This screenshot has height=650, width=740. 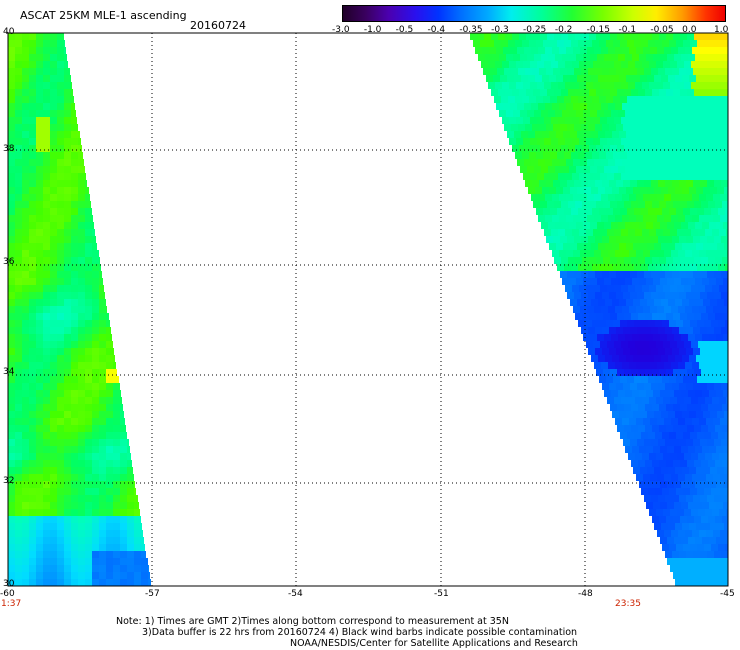 I want to click on product-title: ASCAT 25KM MLE-1 ascending, so click(x=103, y=15).